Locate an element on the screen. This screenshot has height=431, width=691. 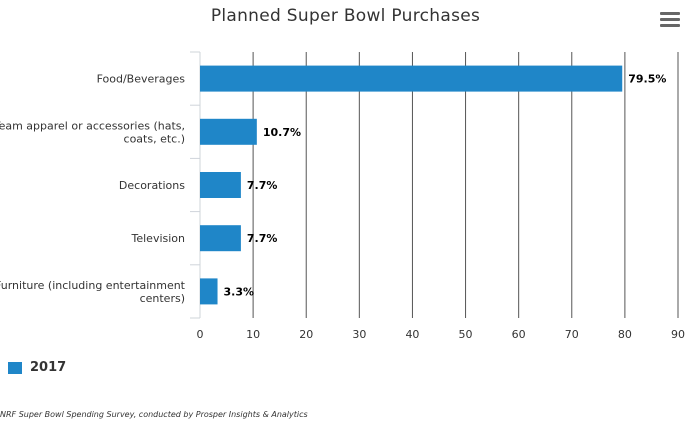
category-label-line: Team apparel or accessories (hats, is located at coordinates (92, 125).